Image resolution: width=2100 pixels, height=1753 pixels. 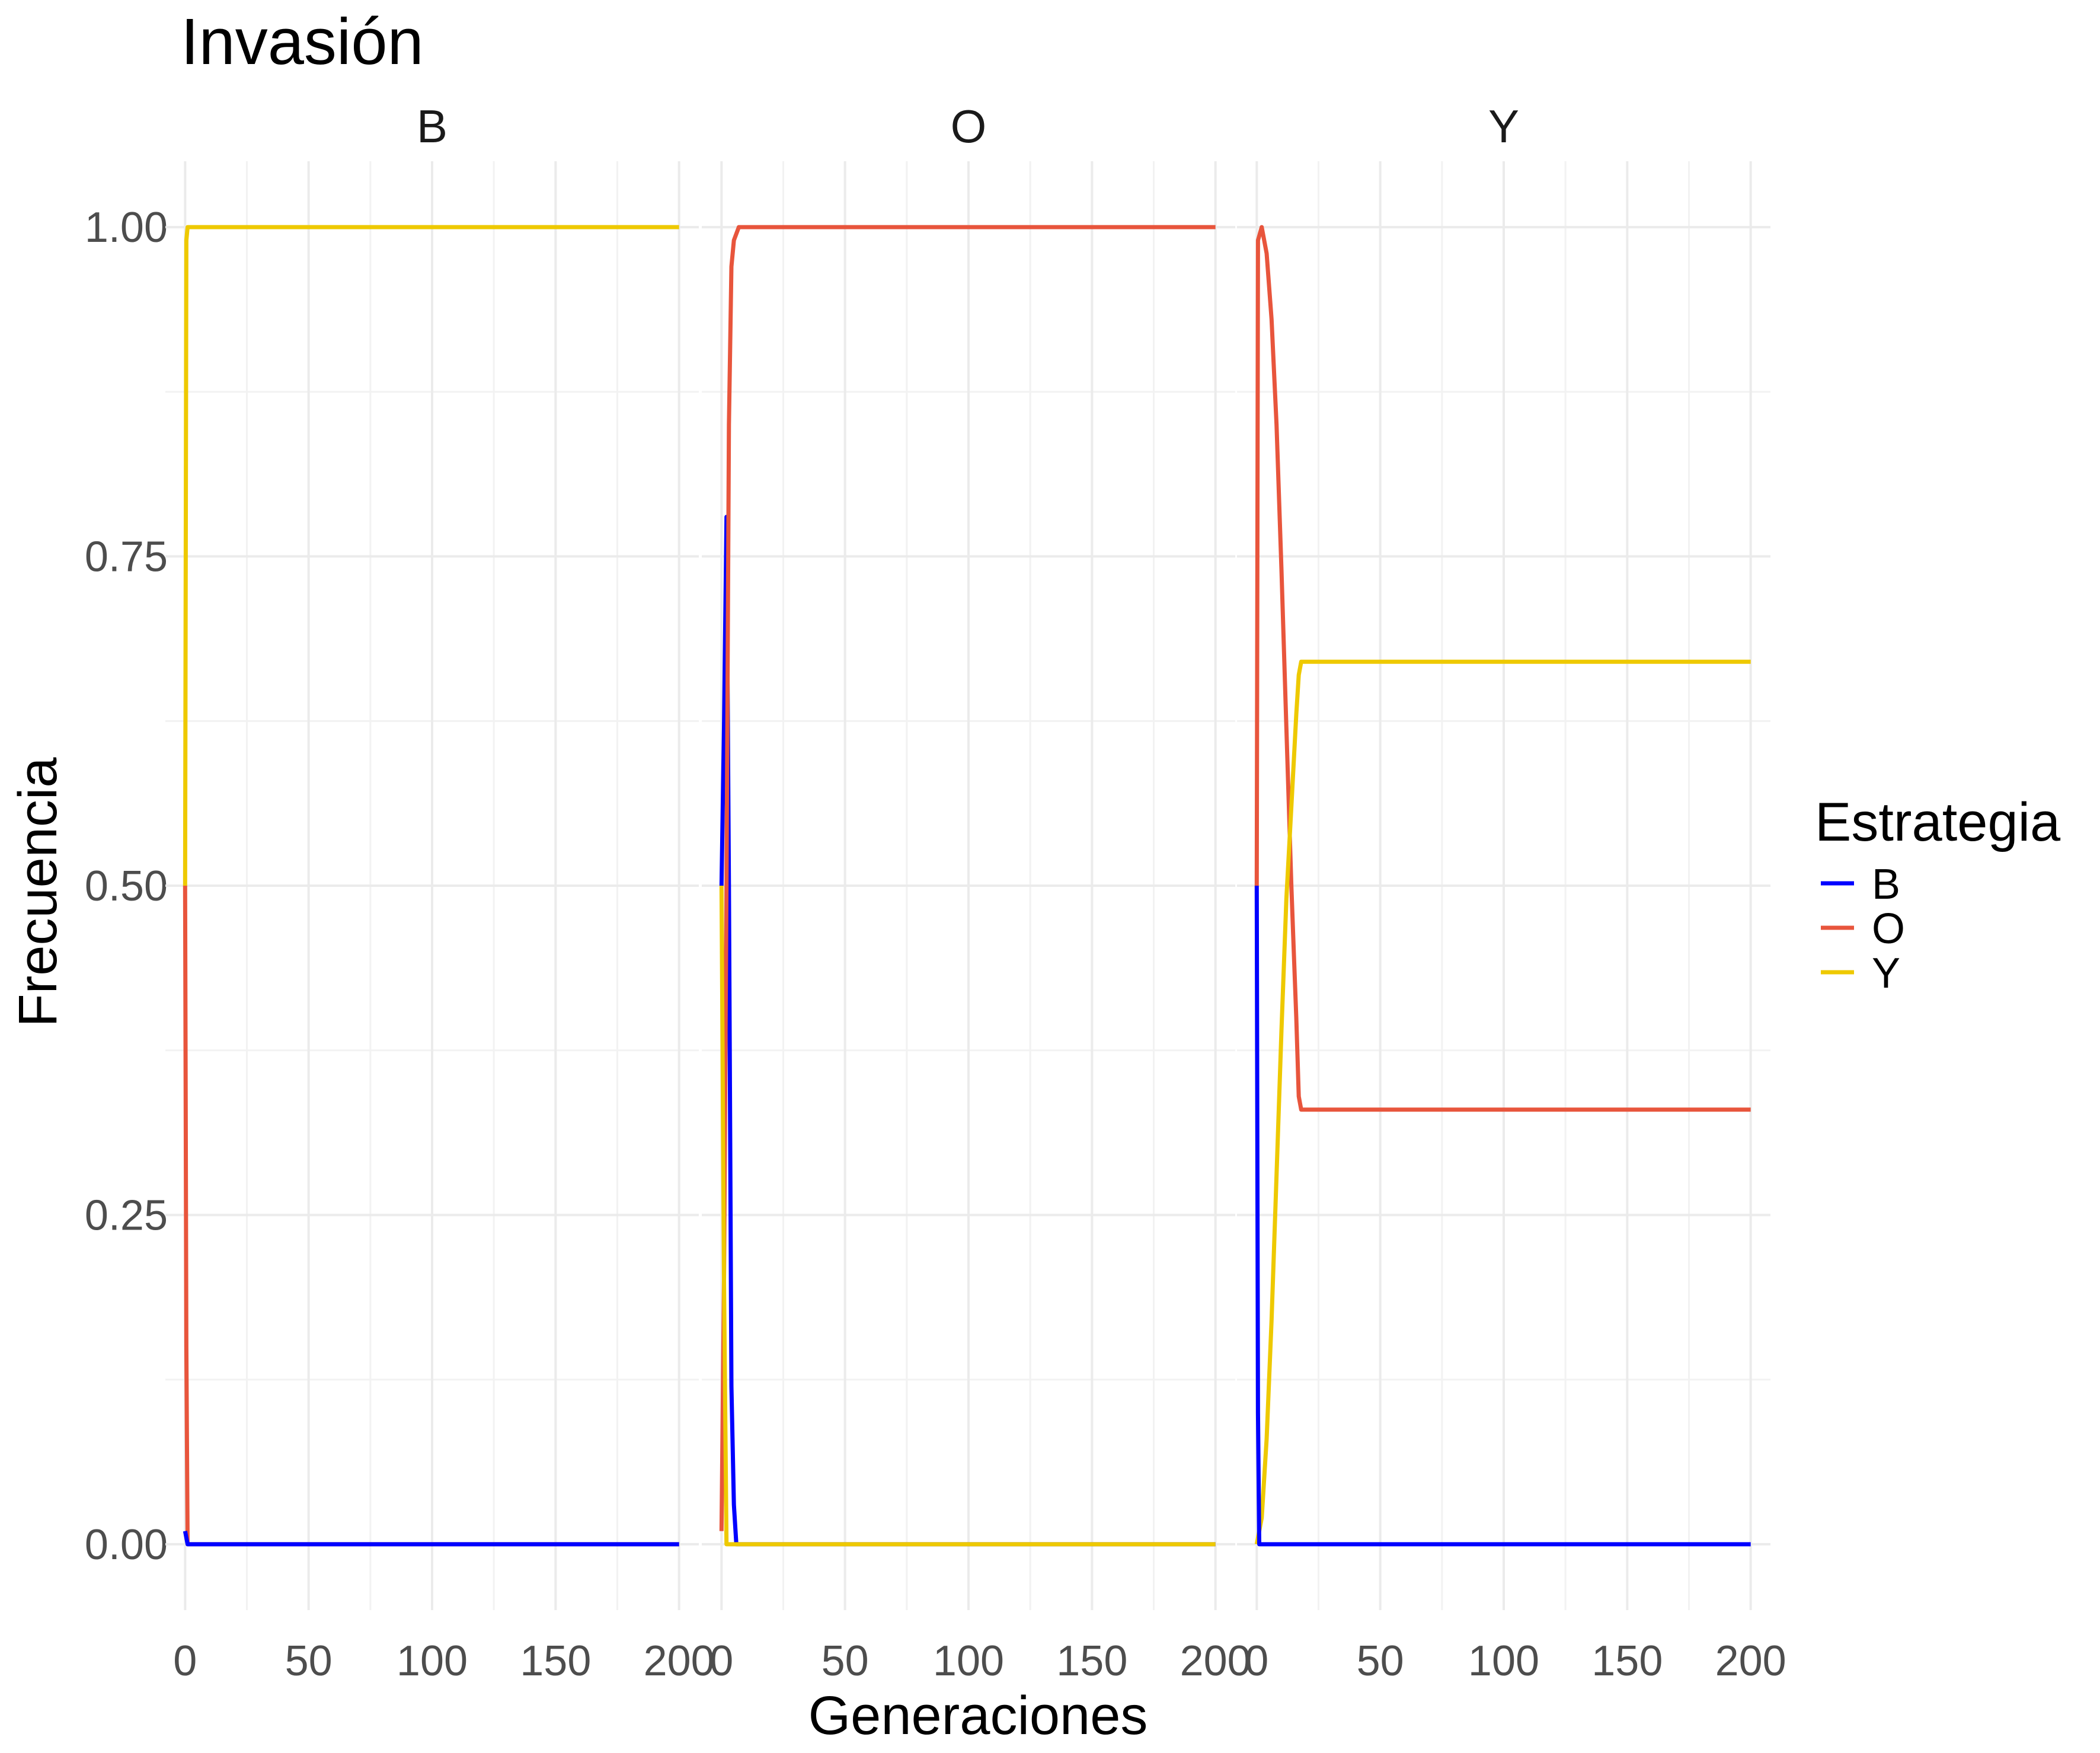 I want to click on chart-title: Invasión, so click(x=302, y=41).